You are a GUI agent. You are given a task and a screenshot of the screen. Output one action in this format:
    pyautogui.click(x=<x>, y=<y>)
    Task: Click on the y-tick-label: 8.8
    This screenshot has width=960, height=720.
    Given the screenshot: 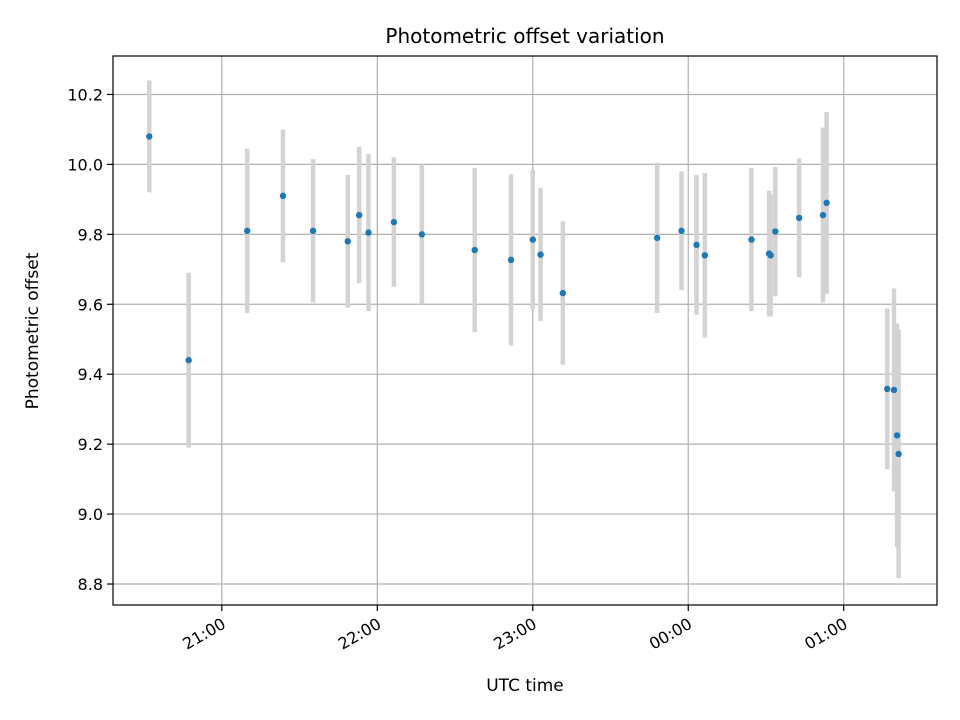 What is the action you would take?
    pyautogui.click(x=90, y=584)
    